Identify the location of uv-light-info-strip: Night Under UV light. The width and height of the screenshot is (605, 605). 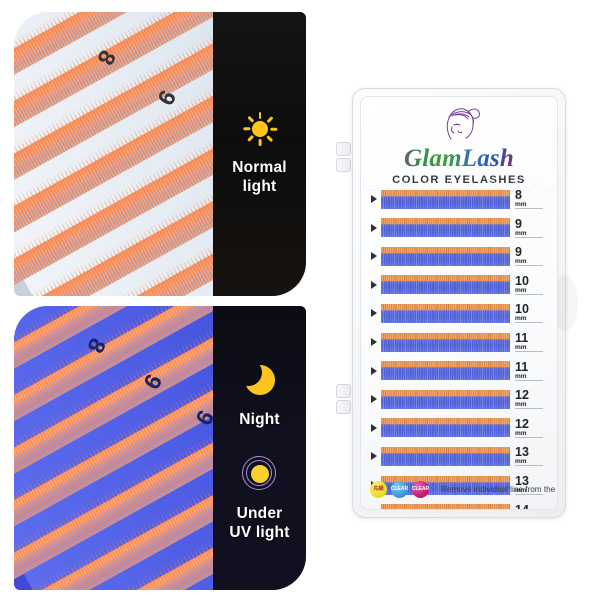
(259, 448).